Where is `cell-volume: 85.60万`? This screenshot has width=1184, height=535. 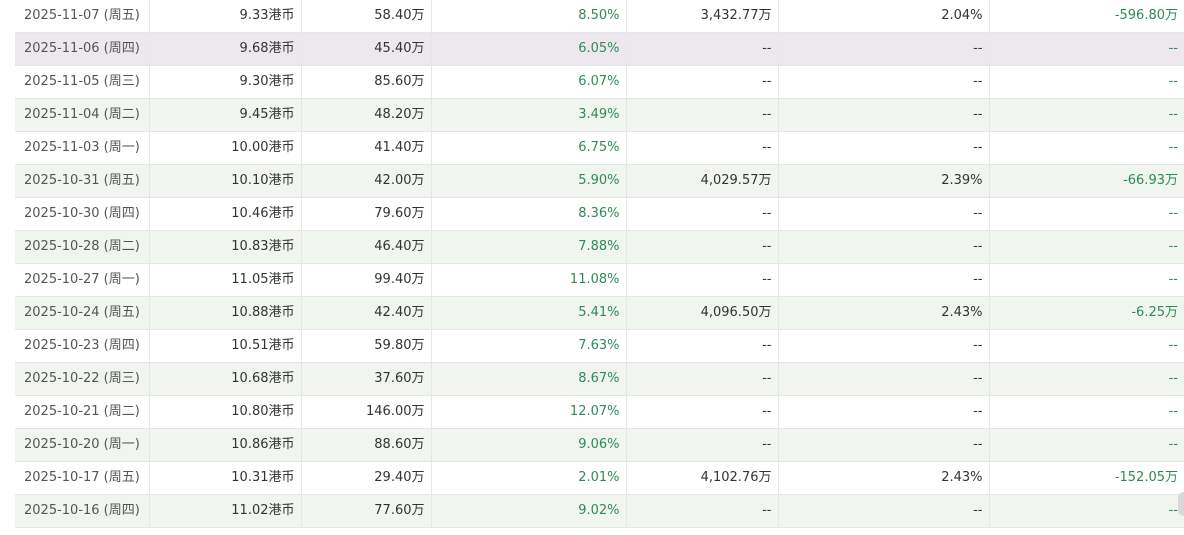
cell-volume: 85.60万 is located at coordinates (366, 82).